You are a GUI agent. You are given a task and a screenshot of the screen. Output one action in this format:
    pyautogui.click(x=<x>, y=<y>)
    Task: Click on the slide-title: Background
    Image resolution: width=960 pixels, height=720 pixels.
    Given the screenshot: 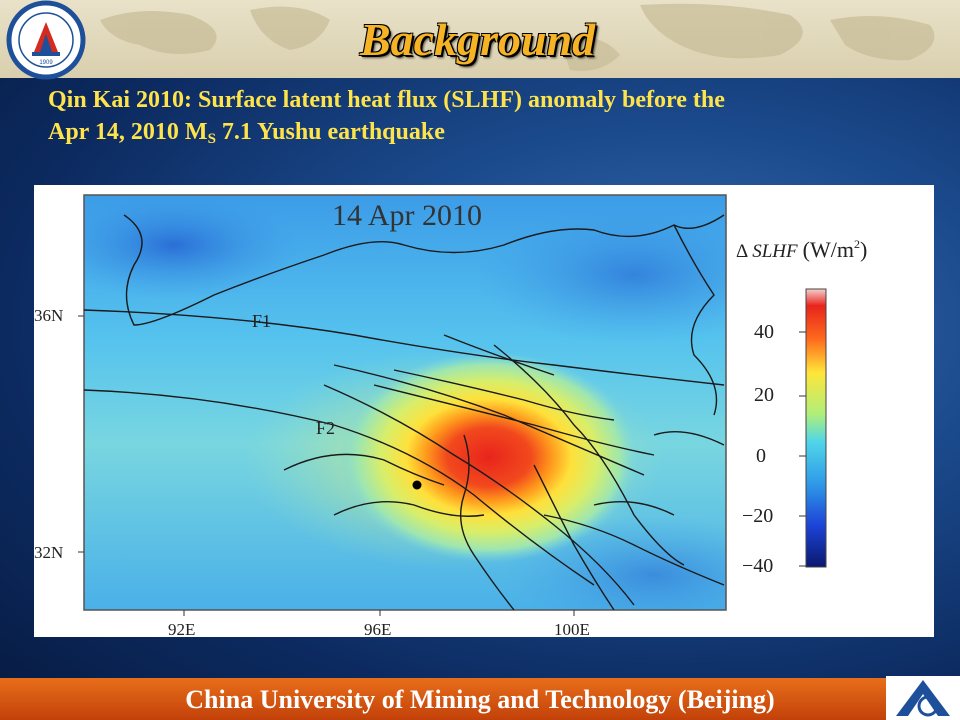 What is the action you would take?
    pyautogui.click(x=478, y=39)
    